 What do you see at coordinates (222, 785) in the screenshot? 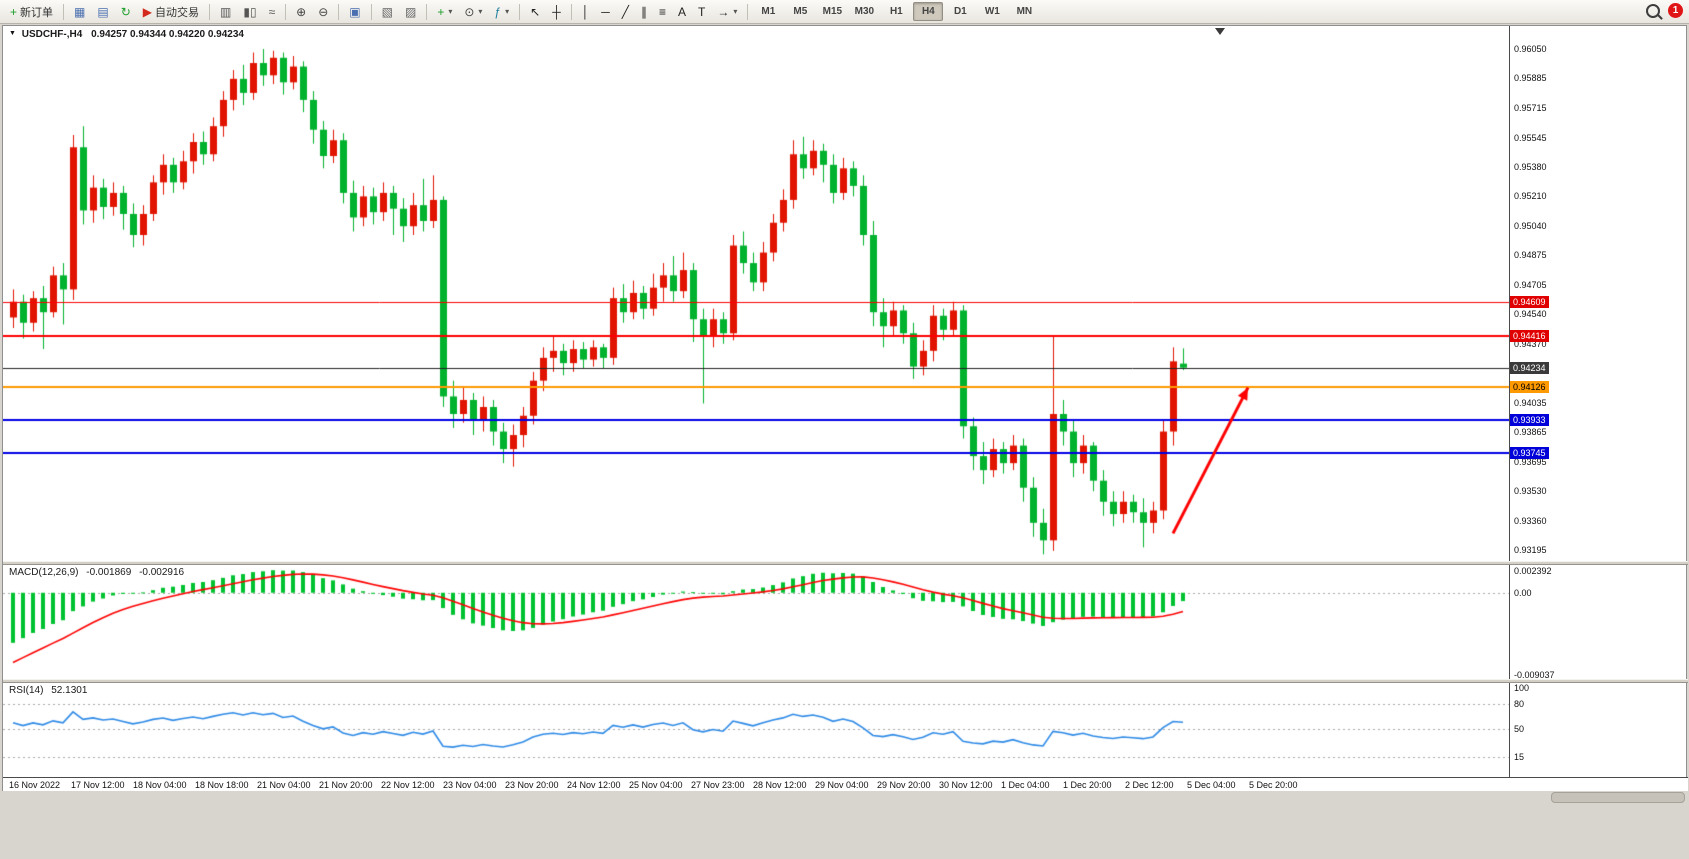
I see `time-tick-label: 18 Nov 18:00` at bounding box center [222, 785].